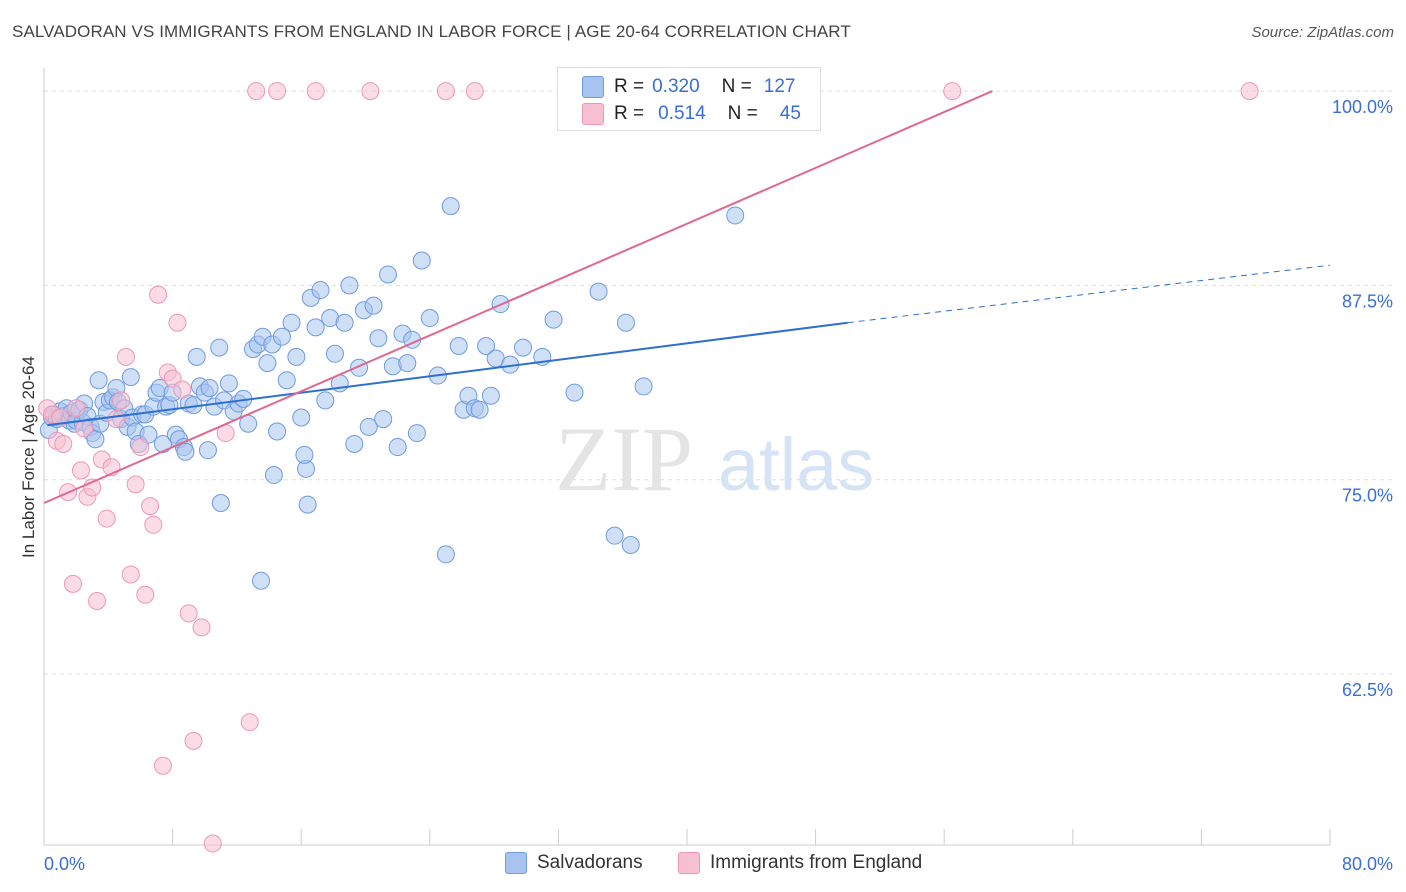 The width and height of the screenshot is (1406, 892). What do you see at coordinates (624, 459) in the screenshot?
I see `watermark-zip: ZIP` at bounding box center [624, 459].